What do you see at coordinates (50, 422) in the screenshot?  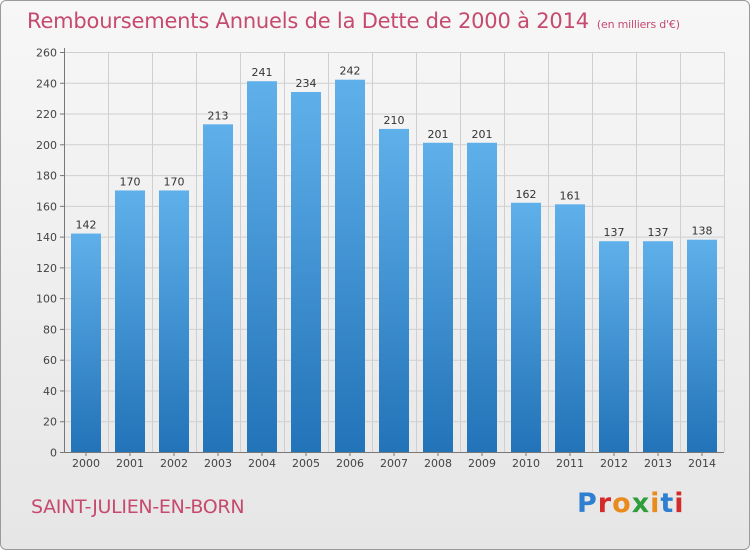 I see `y-tick-label: 20` at bounding box center [50, 422].